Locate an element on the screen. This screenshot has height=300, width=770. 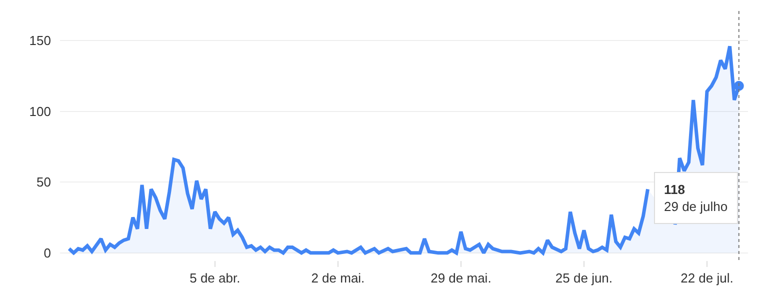
x-tick-label: 5 de abr. is located at coordinates (215, 278).